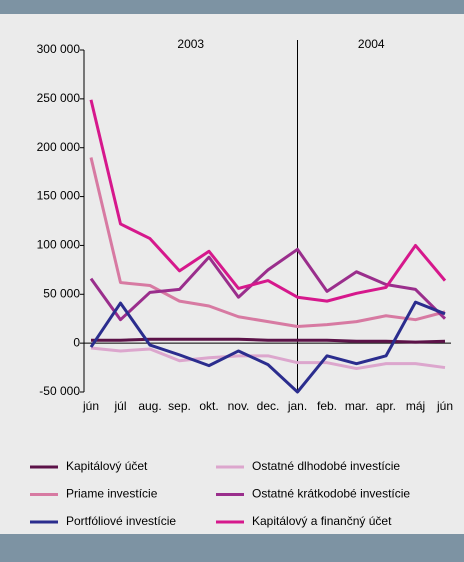 The width and height of the screenshot is (464, 562). I want to click on y-tick-label: 250 000, so click(59, 98).